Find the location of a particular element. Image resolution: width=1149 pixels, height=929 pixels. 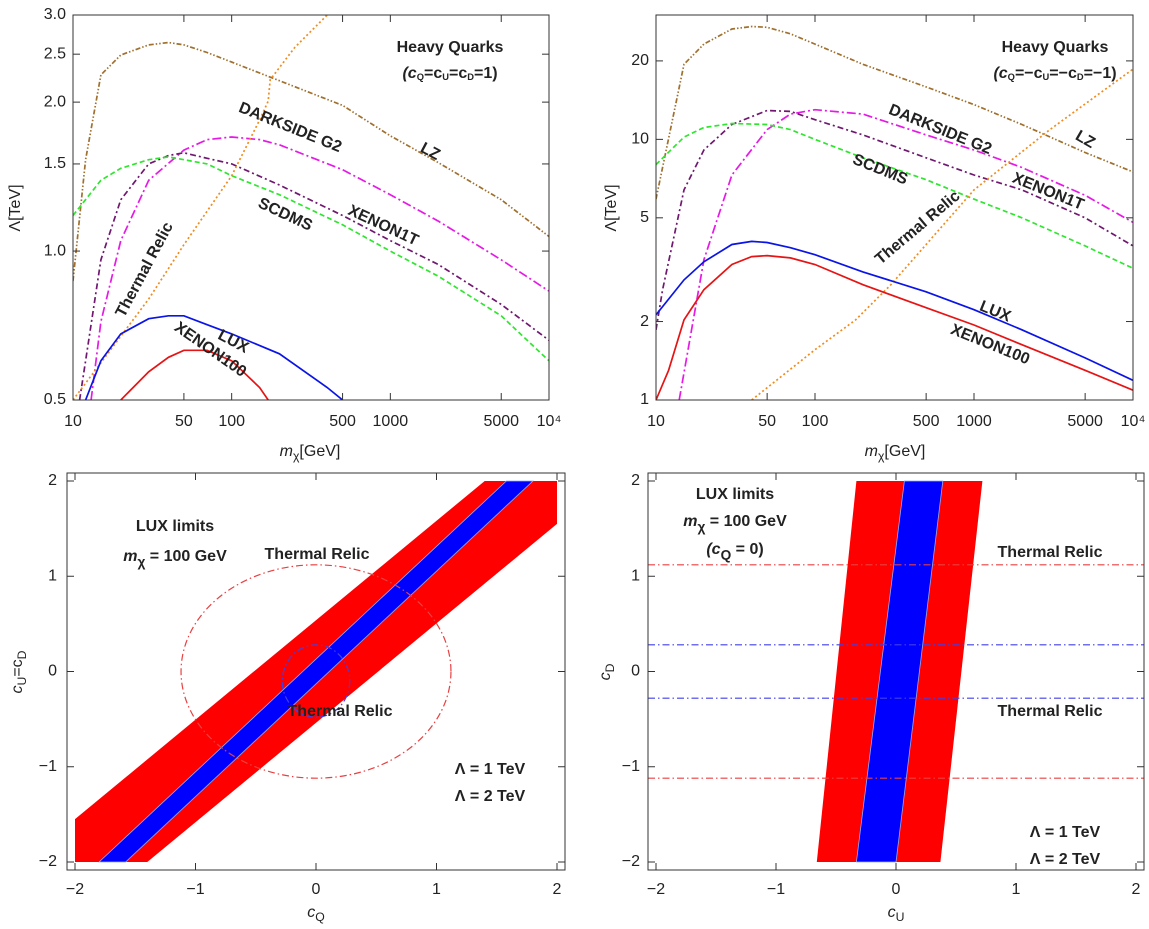

x-tick-label: 100 is located at coordinates (815, 421).